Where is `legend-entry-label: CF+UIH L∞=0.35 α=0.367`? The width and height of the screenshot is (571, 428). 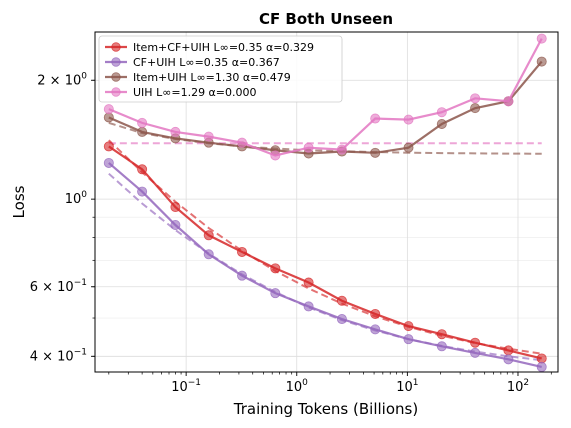
legend-entry-label: CF+UIH L∞=0.35 α=0.367 is located at coordinates (206, 62).